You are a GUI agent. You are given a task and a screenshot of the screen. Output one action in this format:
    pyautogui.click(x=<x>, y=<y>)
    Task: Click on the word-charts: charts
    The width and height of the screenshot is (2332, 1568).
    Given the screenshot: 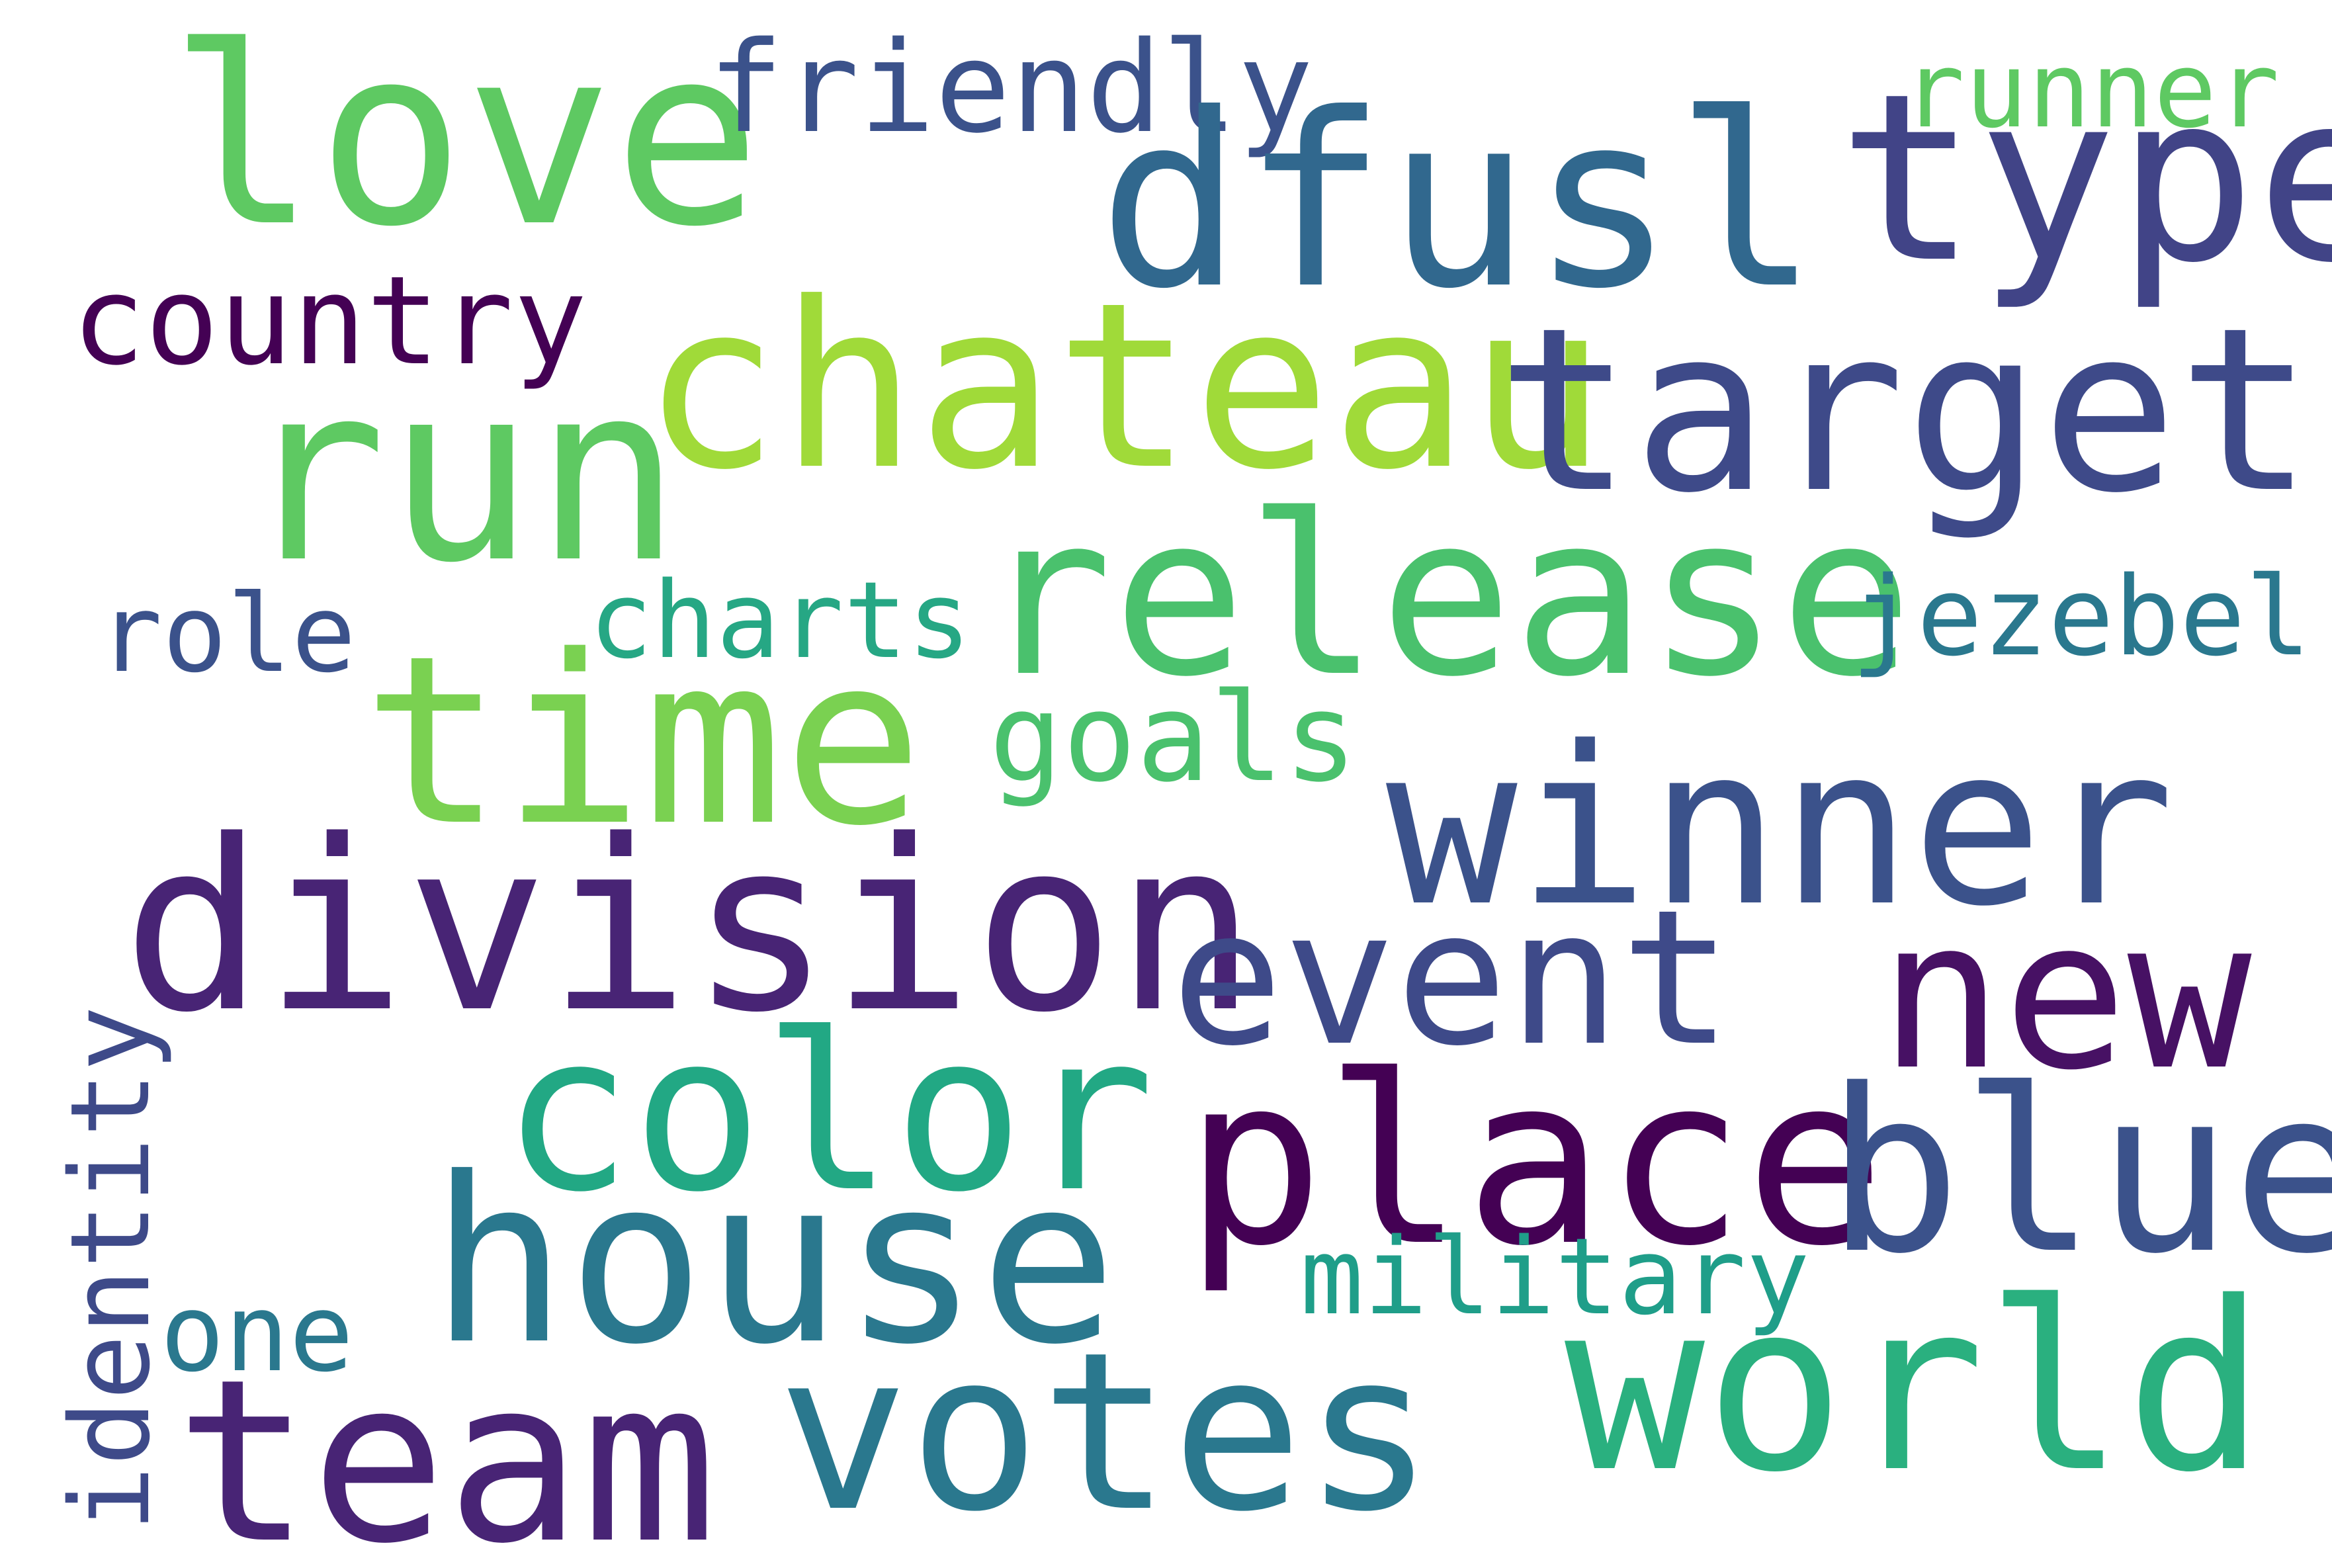 What is the action you would take?
    pyautogui.click(x=780, y=620)
    